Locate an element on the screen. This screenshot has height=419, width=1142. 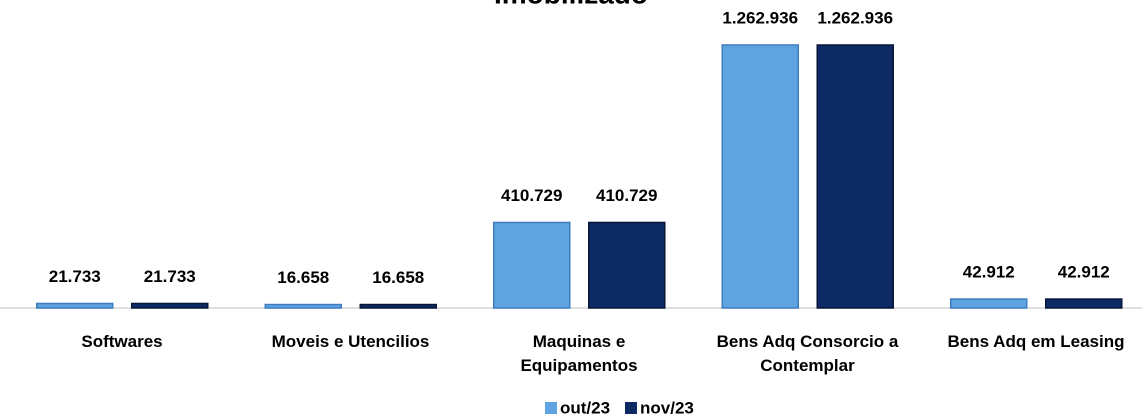
x-tick-label: Moveis e Utencilios is located at coordinates (350, 341).